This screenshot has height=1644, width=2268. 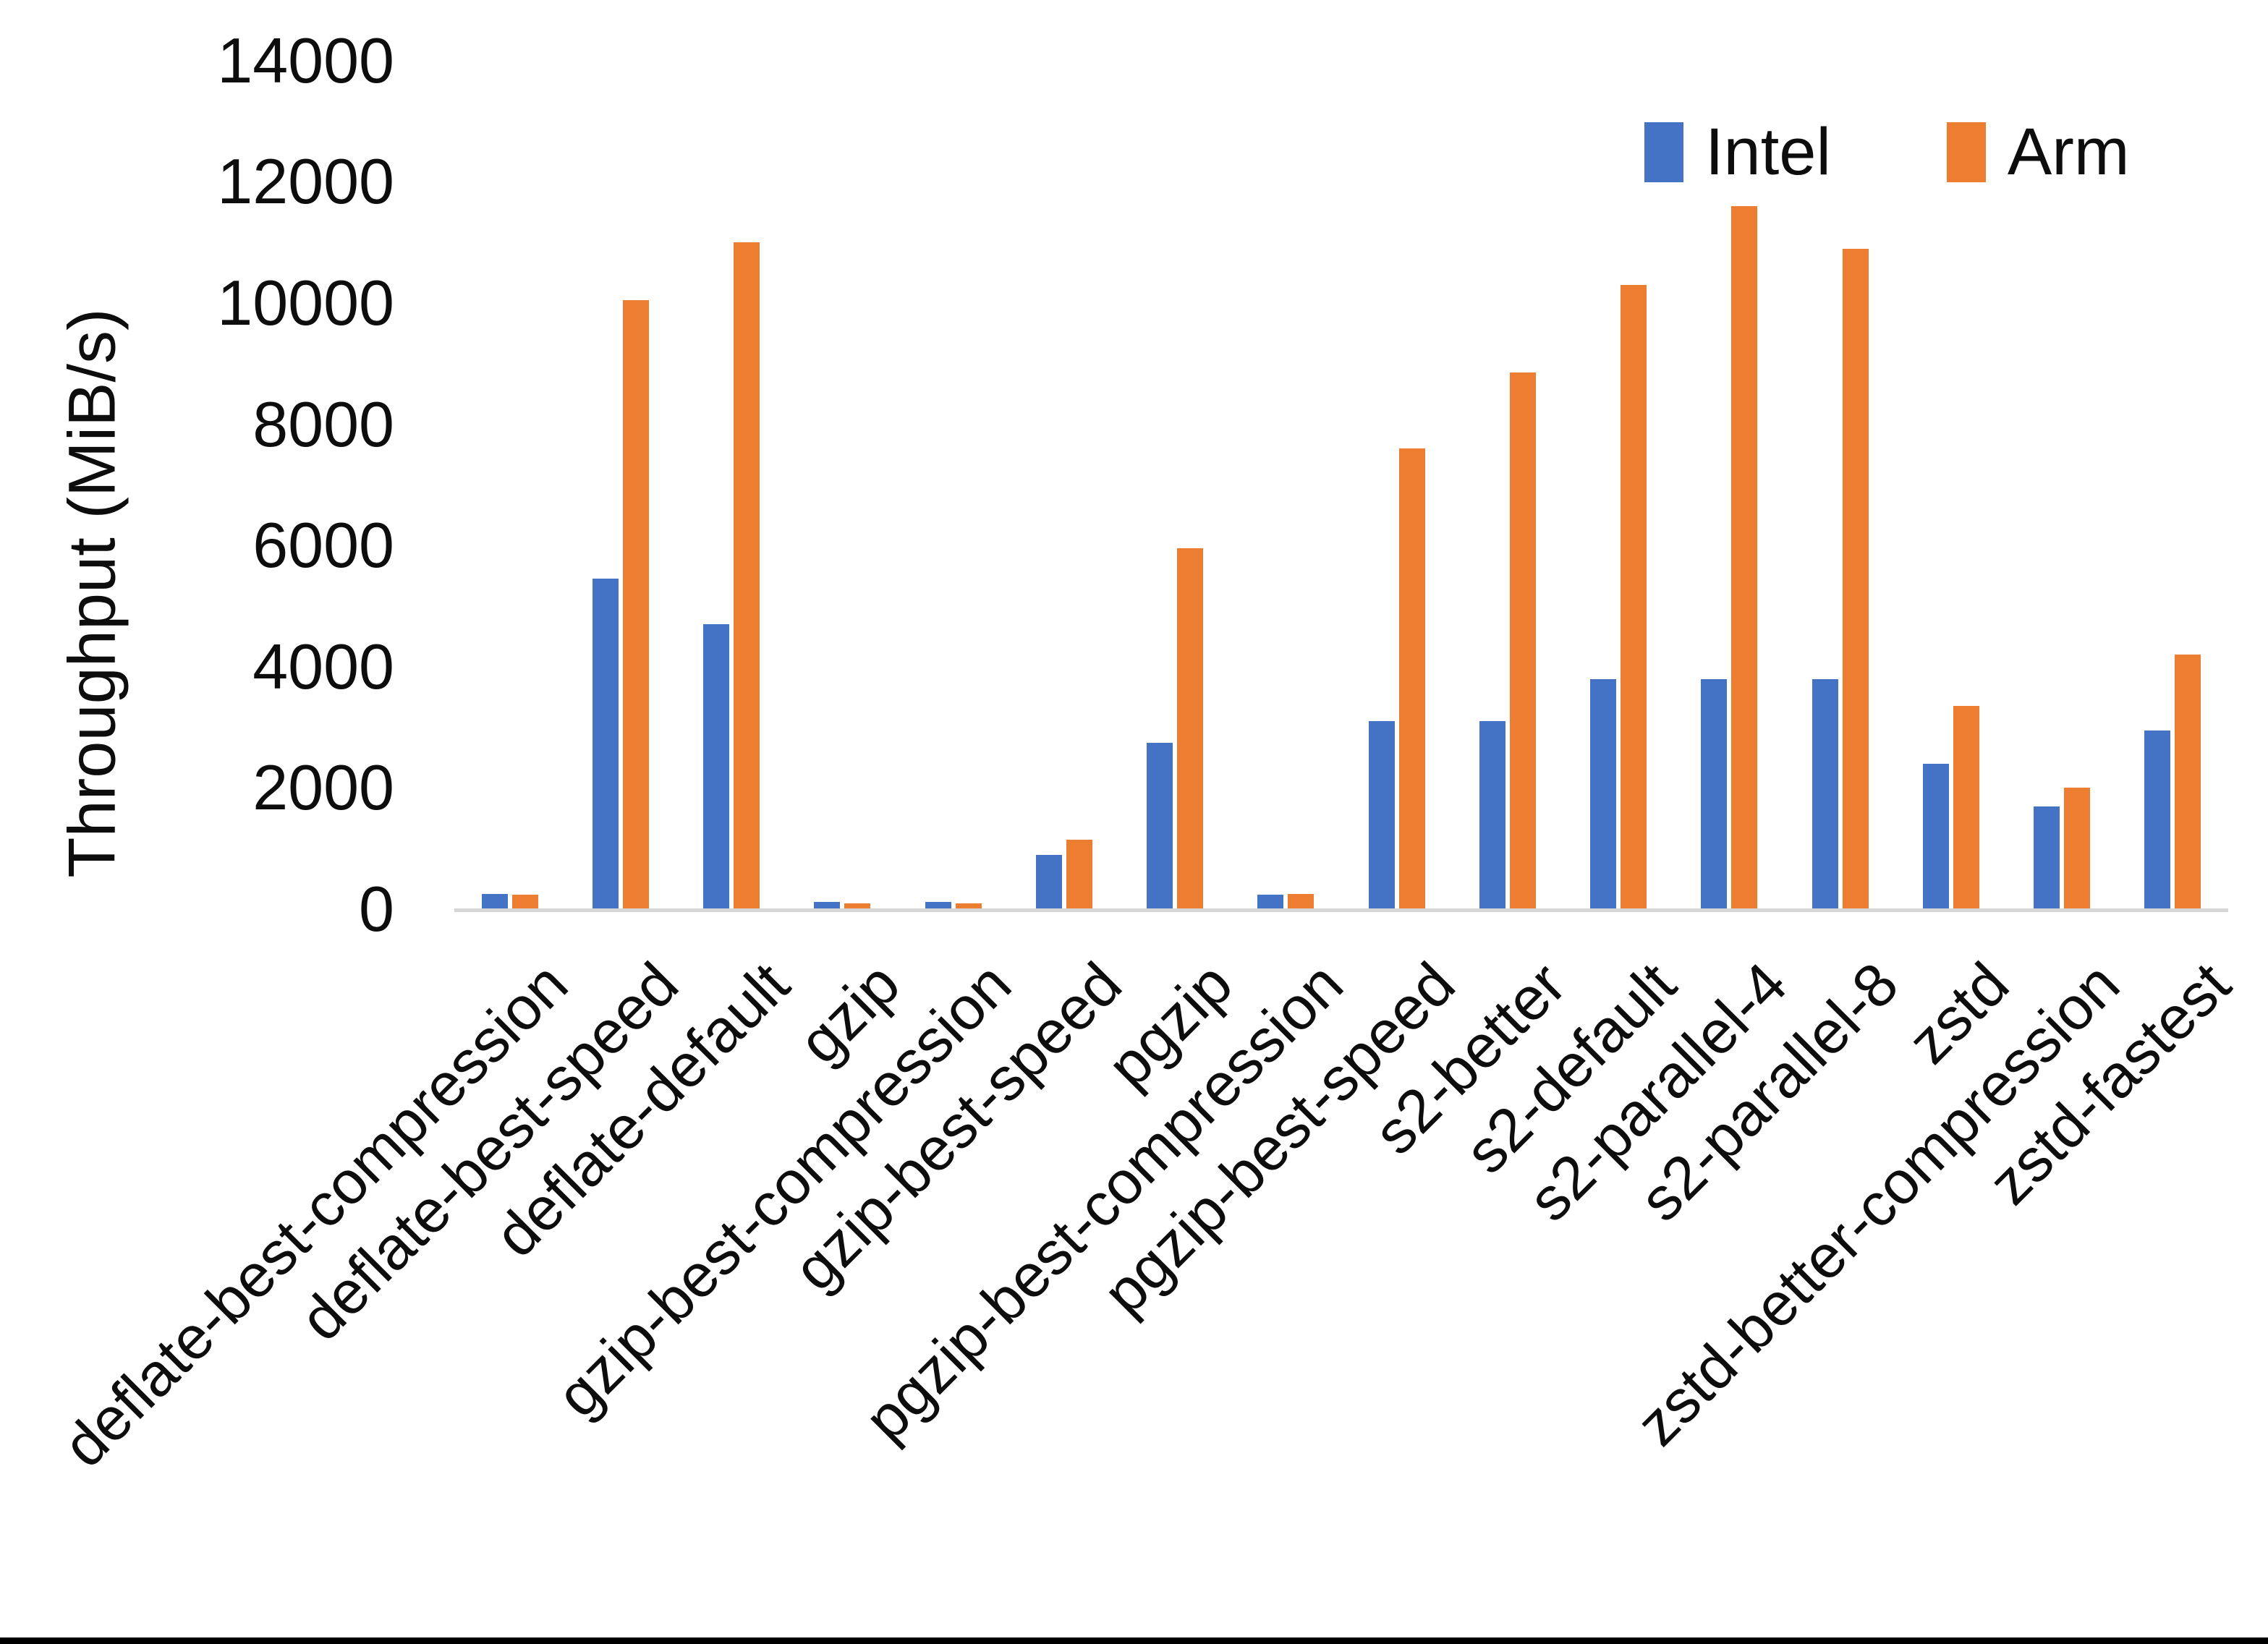 I want to click on y-tick-label-0: 0, so click(x=376, y=909).